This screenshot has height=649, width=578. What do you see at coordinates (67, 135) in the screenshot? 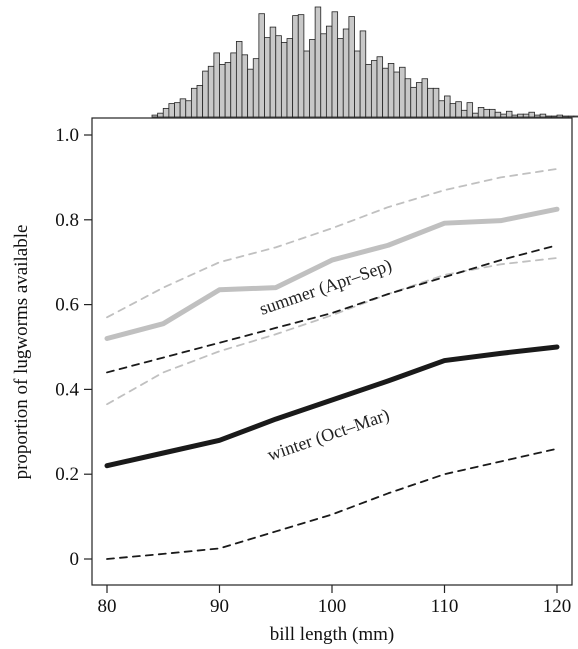
I see `y-tick-label: 1.0` at bounding box center [67, 135].